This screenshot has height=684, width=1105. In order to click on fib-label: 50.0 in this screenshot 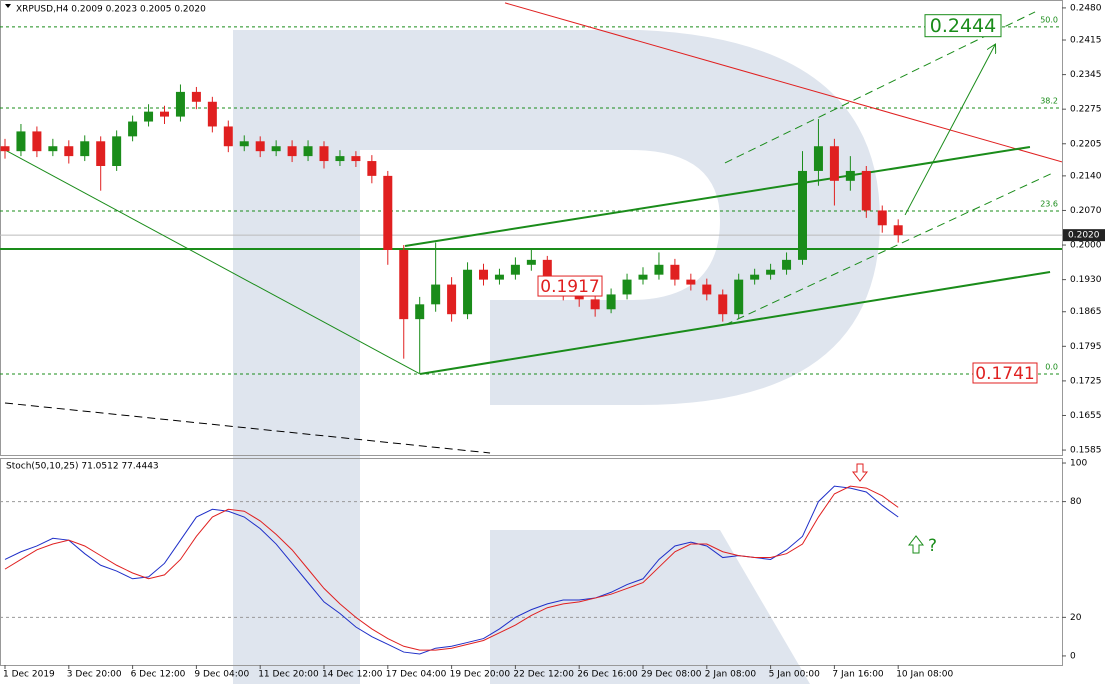, I will do `click(1049, 19)`.